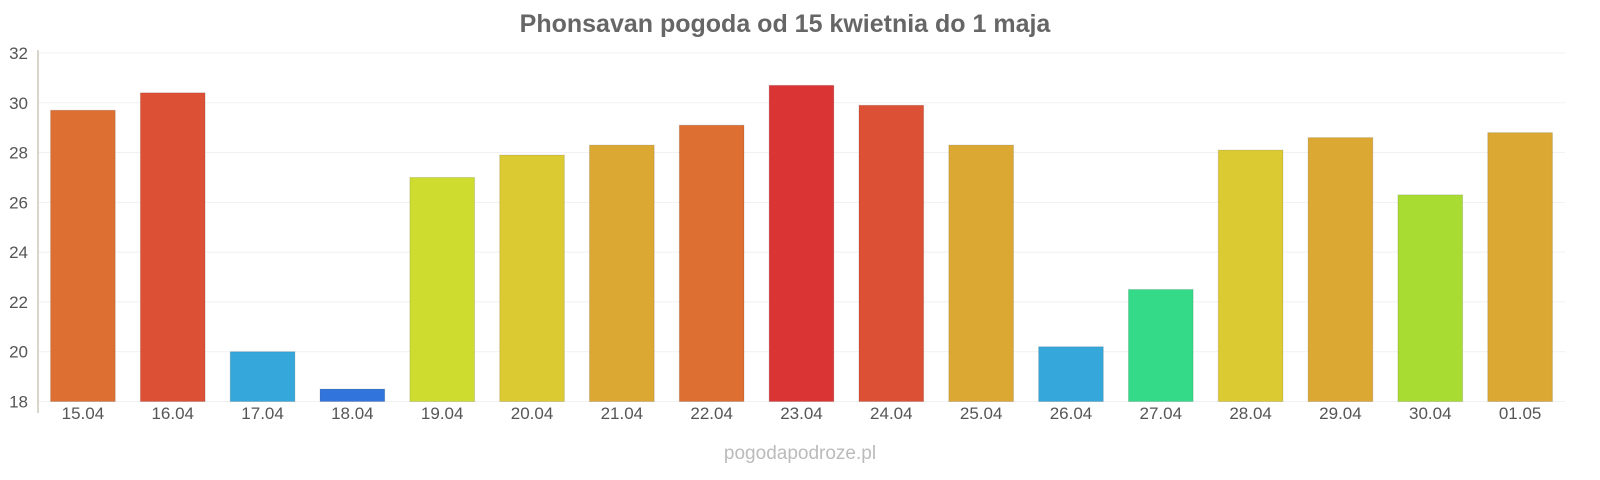 Image resolution: width=1600 pixels, height=480 pixels. I want to click on bar-27.04, so click(1160, 345).